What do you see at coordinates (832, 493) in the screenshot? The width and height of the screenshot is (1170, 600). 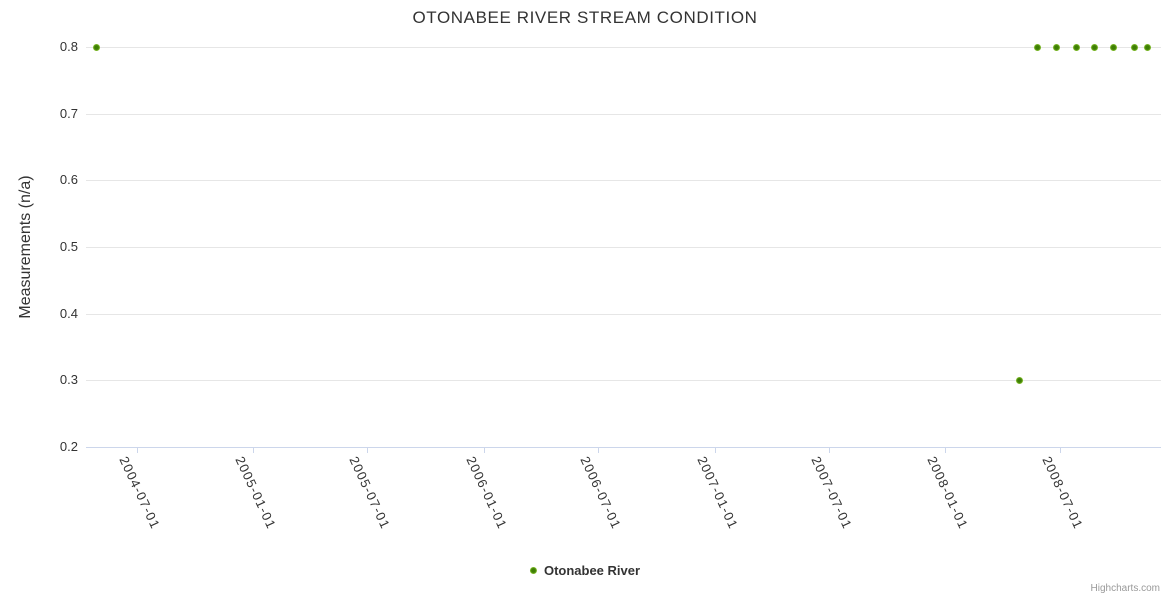 I see `x-axis-tick-label: 2007-07-01` at bounding box center [832, 493].